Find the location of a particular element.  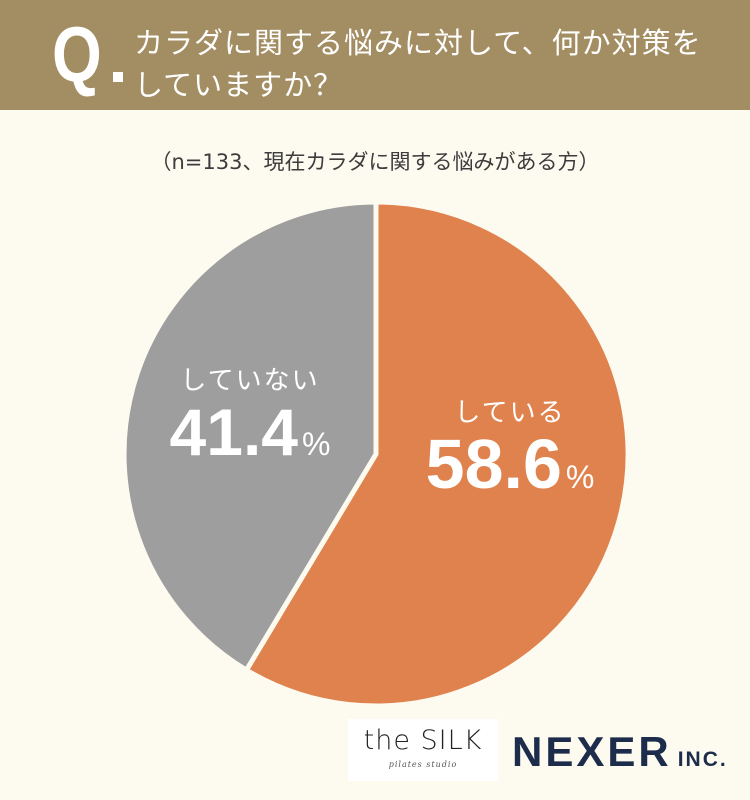

q-dot is located at coordinates (118, 77).